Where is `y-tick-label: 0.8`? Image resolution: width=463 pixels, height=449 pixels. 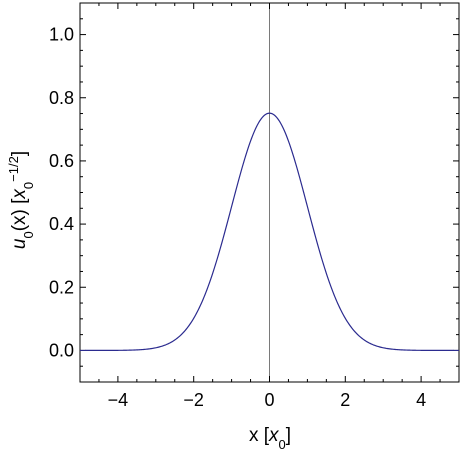 y-tick-label: 0.8 is located at coordinates (61, 98).